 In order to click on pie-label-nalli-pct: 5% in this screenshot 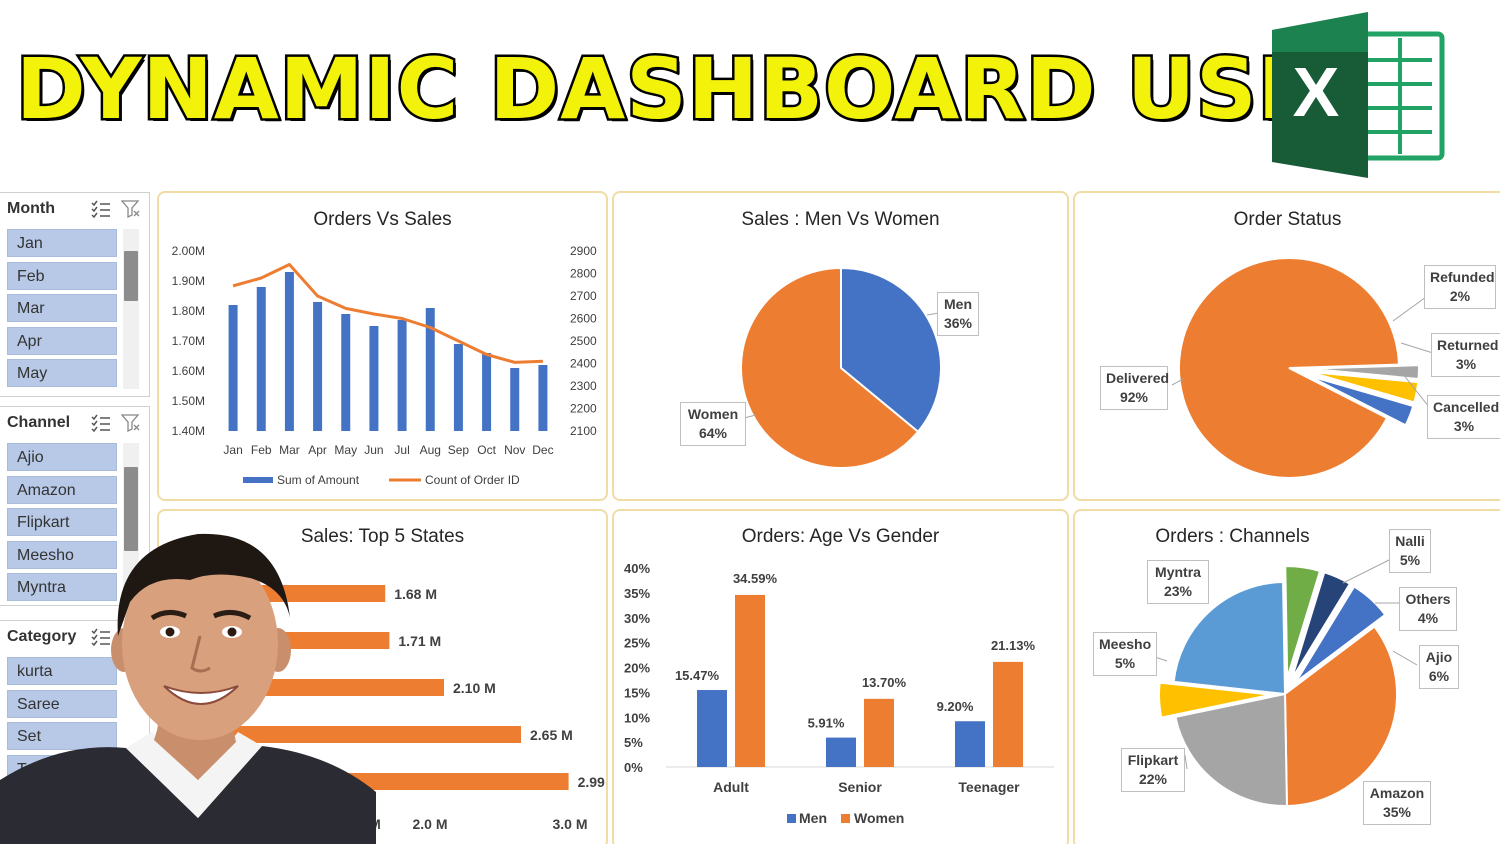, I will do `click(1410, 560)`.